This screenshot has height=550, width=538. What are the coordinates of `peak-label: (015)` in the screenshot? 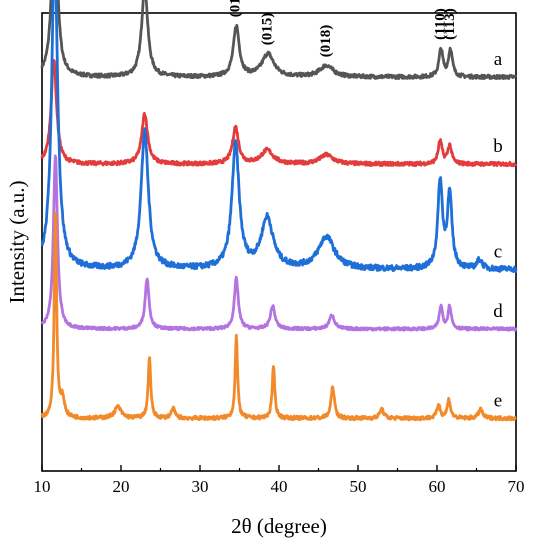 It's located at (267, 29).